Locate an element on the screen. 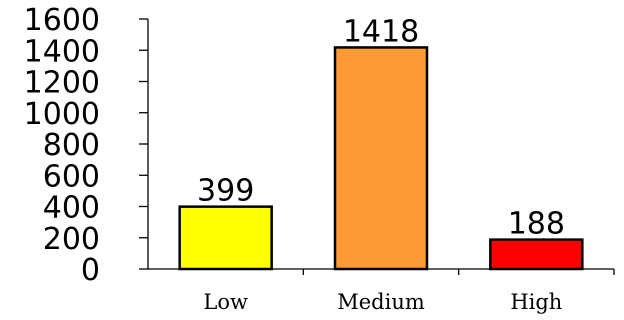  data-label: 1418 is located at coordinates (381, 31).